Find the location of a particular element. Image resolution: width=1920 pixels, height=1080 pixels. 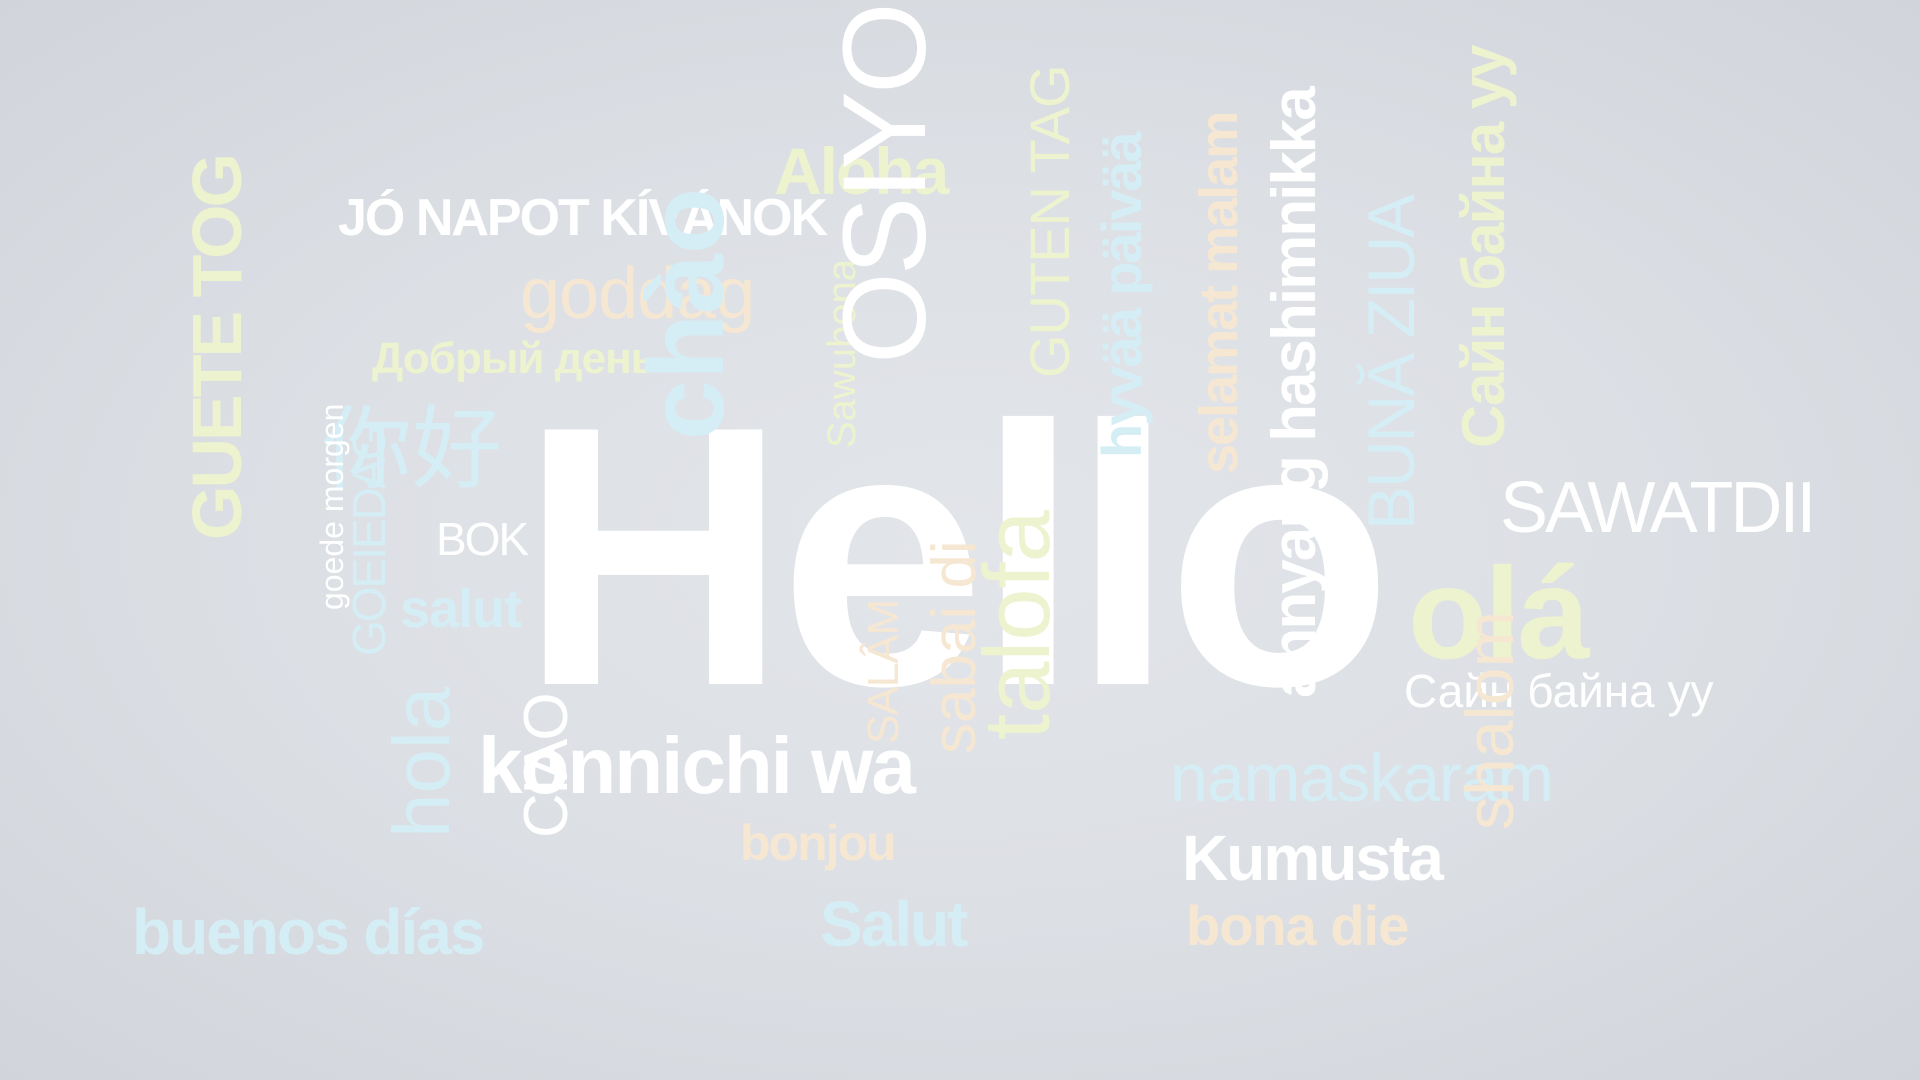

word-goddag: goddag is located at coordinates (637, 294).